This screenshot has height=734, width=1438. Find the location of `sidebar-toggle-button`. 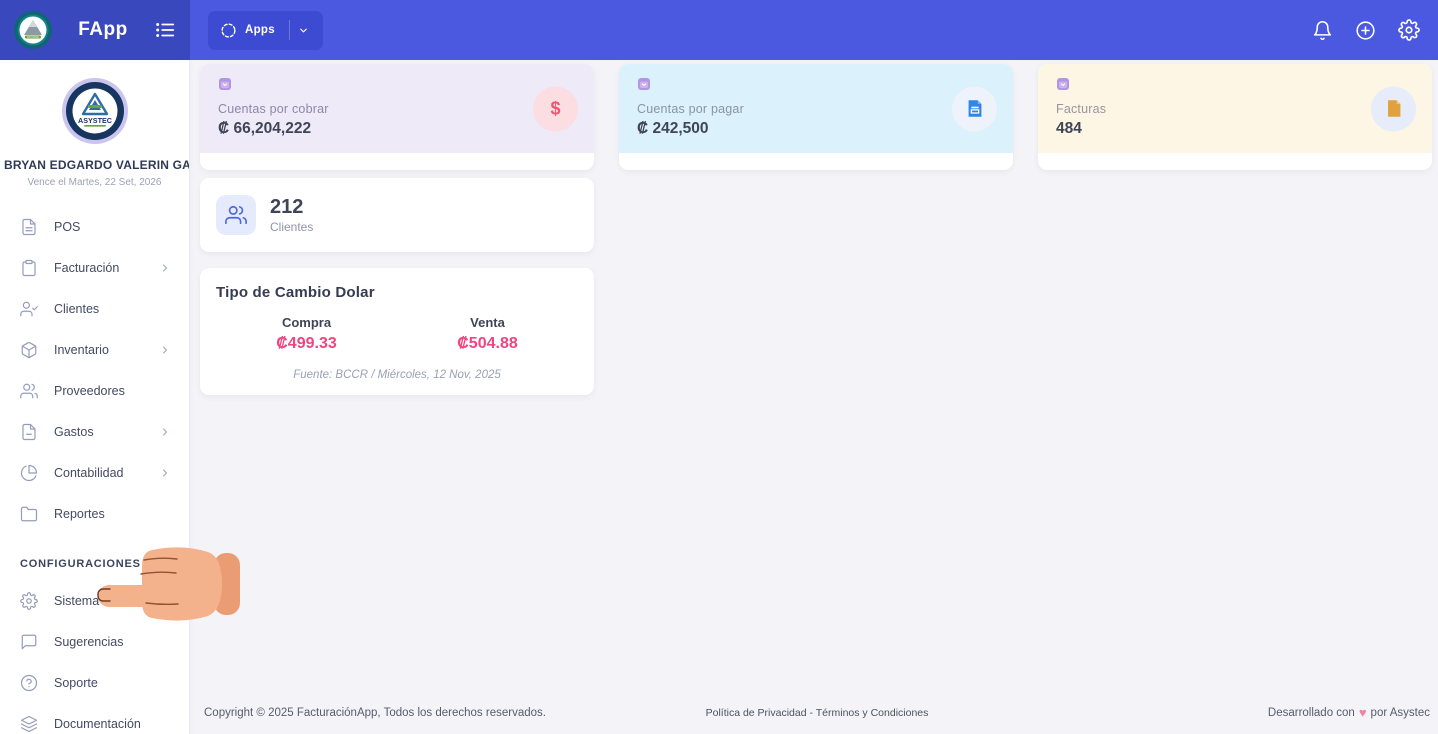

sidebar-toggle-button is located at coordinates (165, 30).